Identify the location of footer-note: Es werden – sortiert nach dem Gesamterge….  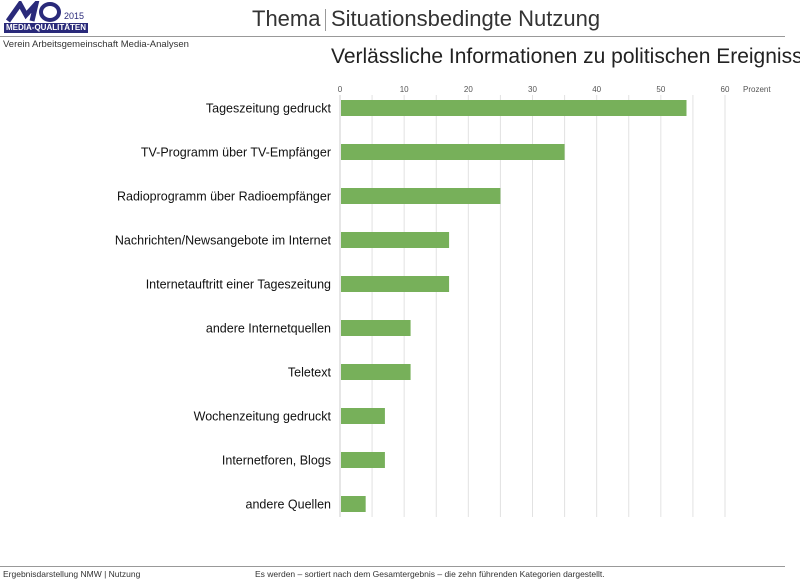
(430, 574).